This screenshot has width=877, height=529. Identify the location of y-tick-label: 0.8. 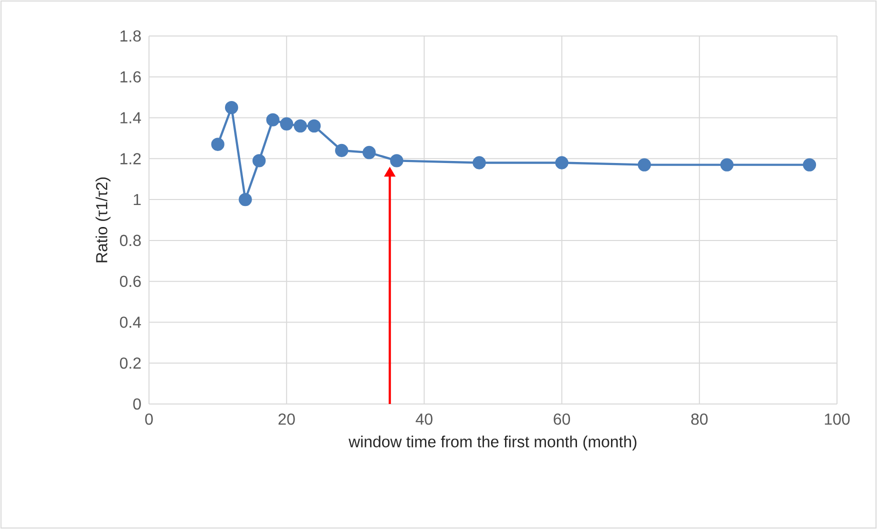
(130, 240).